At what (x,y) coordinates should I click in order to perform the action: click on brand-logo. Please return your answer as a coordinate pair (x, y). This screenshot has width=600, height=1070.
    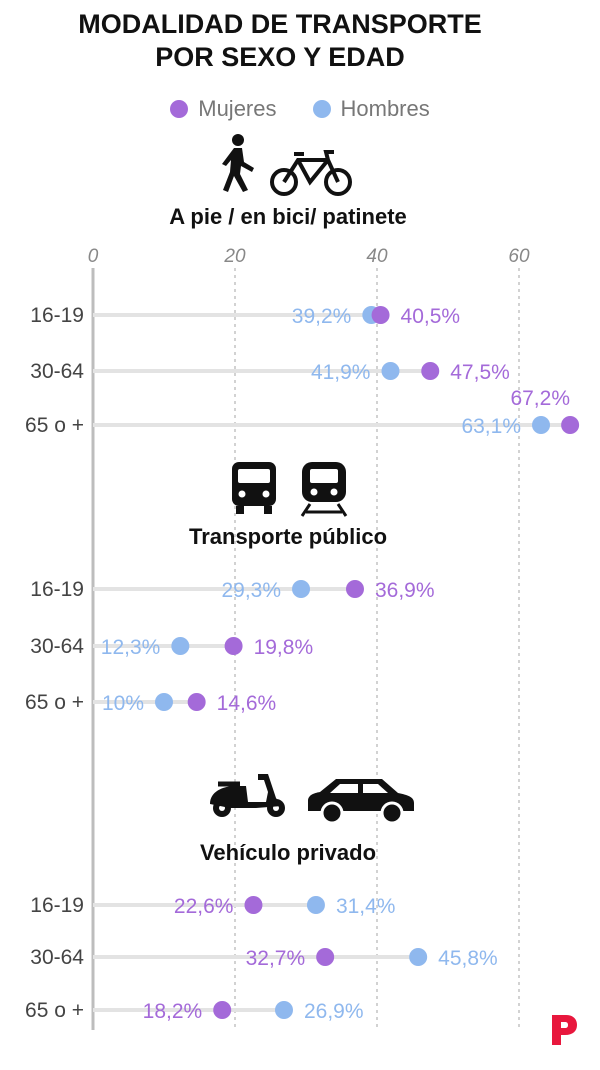
    Looking at the image, I should click on (564, 1032).